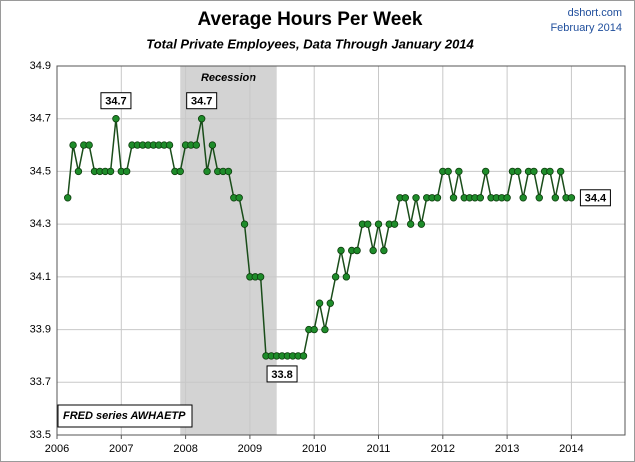  What do you see at coordinates (571, 449) in the screenshot?
I see `x-tick-label: 2014` at bounding box center [571, 449].